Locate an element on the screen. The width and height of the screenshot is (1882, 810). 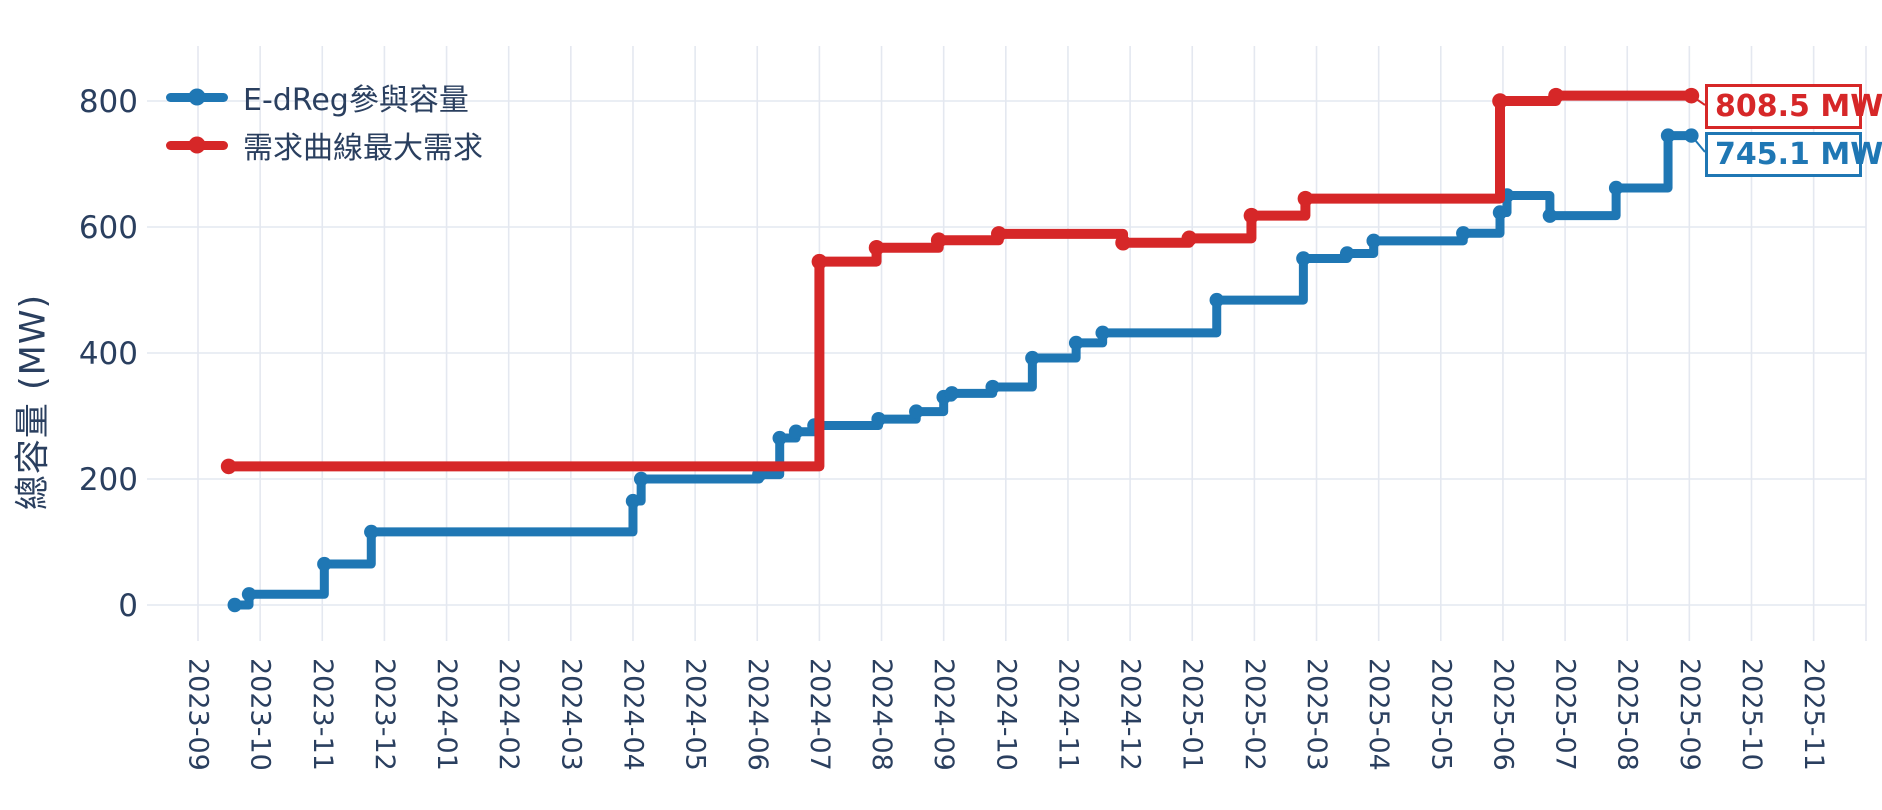
legend: E-dReg參與容量 需求曲線最大需求 is located at coordinates (324, 121).